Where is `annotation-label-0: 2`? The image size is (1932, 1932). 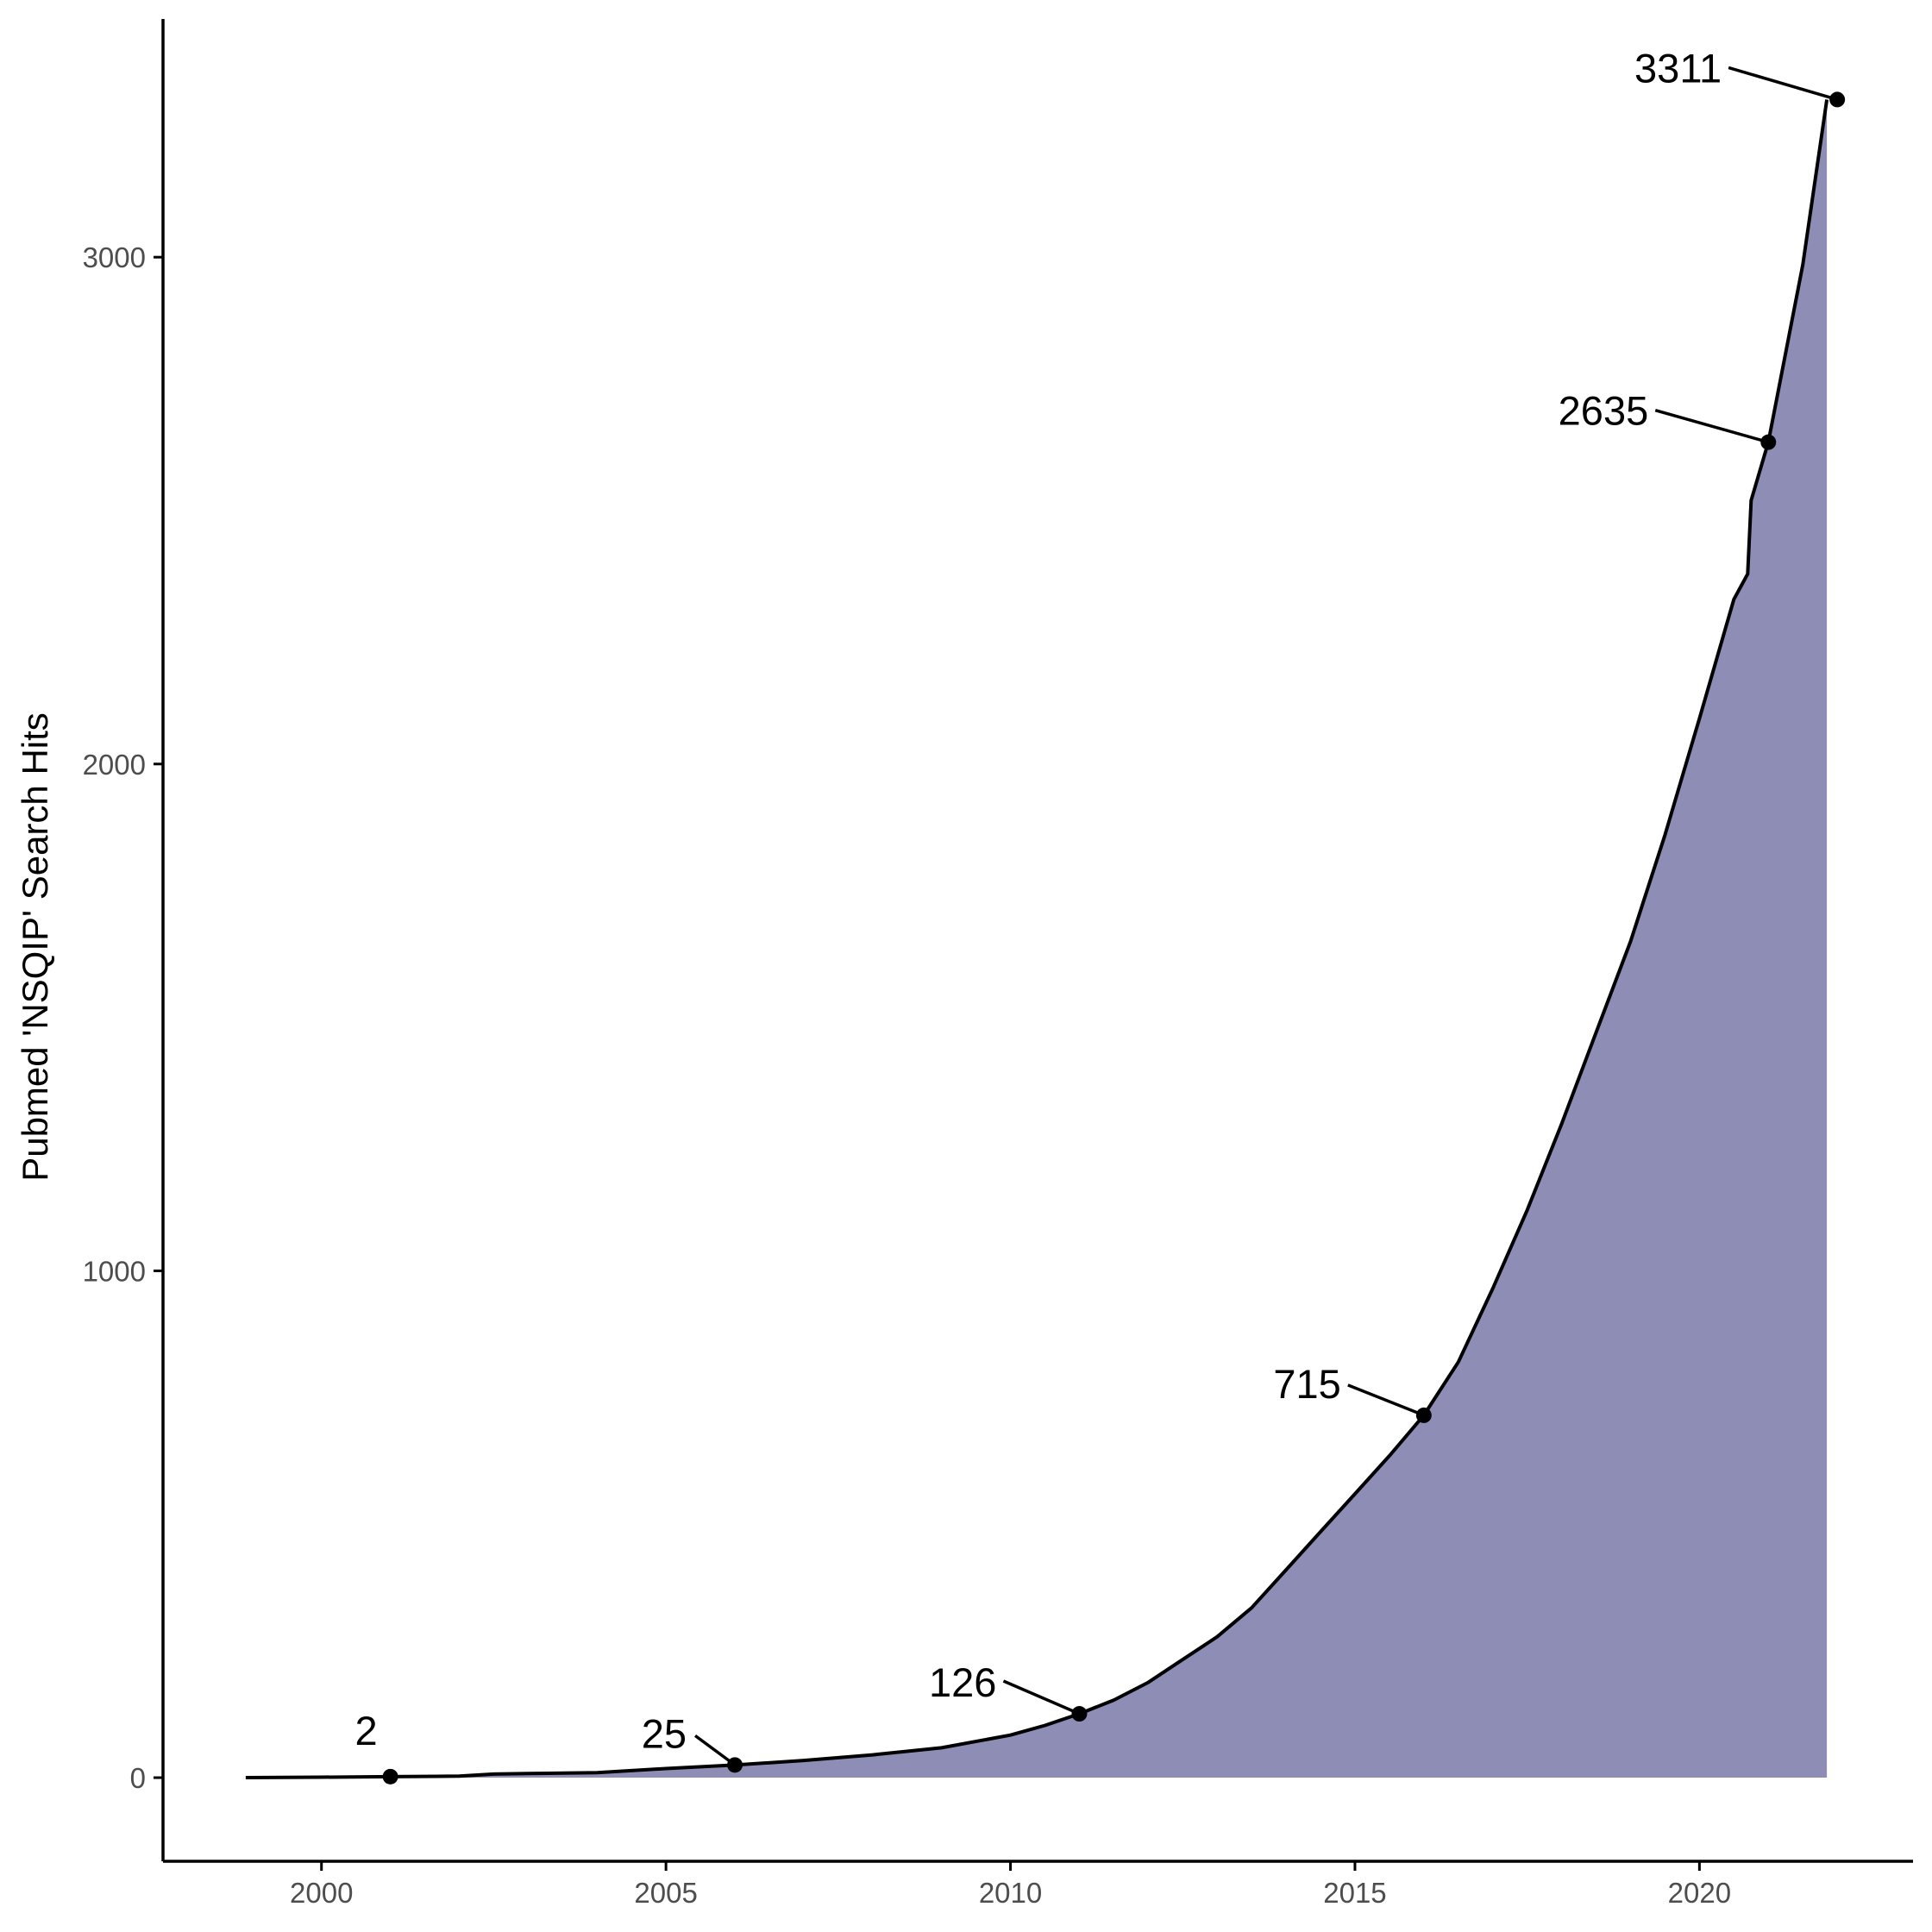 annotation-label-0: 2 is located at coordinates (366, 1731).